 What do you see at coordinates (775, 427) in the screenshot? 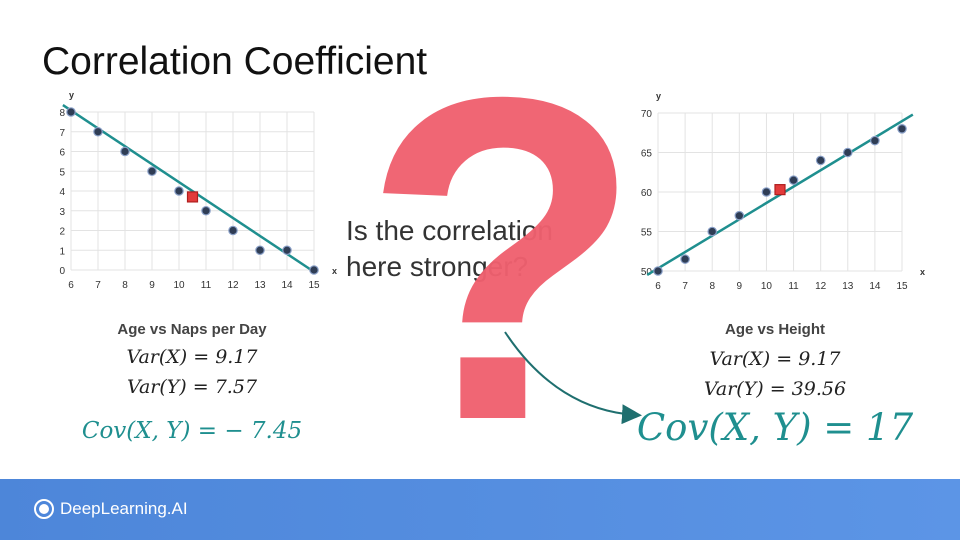
I see `right-covariance: Cov(X, Y) = 17` at bounding box center [775, 427].